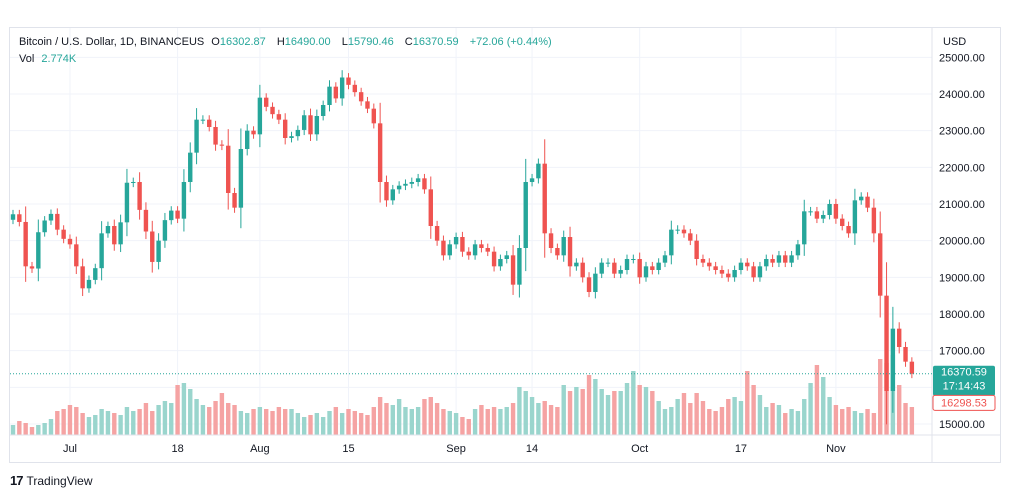  Describe the element at coordinates (962, 242) in the screenshot. I see `y-tick-label: 20000.00` at that location.